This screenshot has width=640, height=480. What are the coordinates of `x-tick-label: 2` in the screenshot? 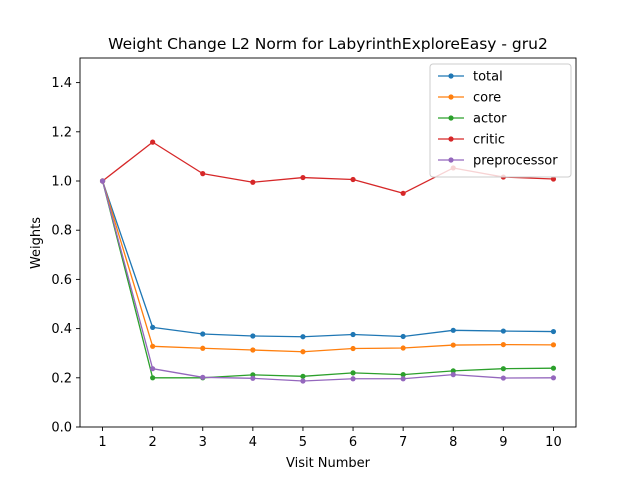 It's located at (153, 442).